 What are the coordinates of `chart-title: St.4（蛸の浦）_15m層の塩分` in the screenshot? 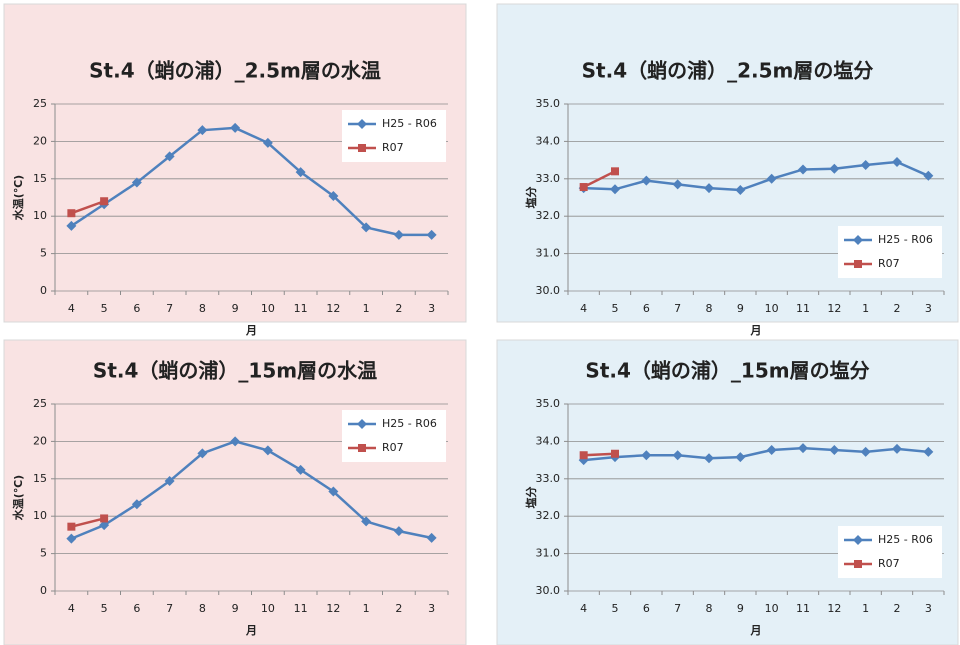 It's located at (727, 371).